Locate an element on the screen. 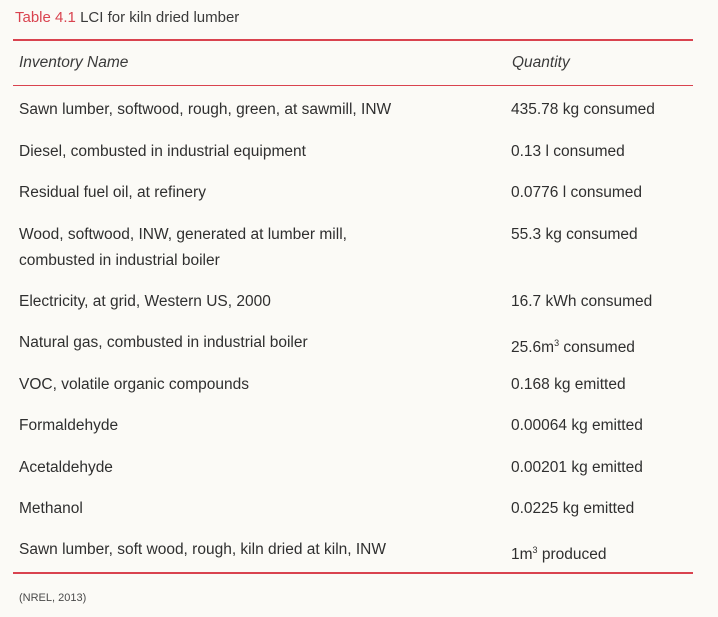  quantity: 0.13 l consumed is located at coordinates (568, 151).